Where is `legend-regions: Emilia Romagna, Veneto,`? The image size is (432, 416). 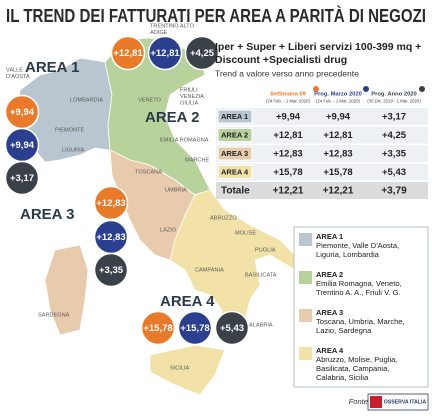
legend-regions: Emilia Romagna, Veneto, is located at coordinates (359, 283).